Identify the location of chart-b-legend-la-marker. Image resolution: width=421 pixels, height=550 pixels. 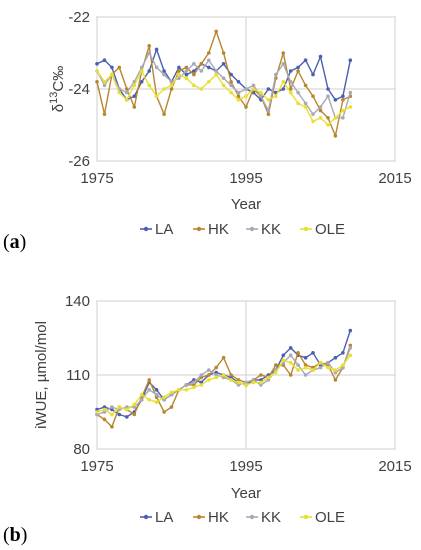
(146, 517).